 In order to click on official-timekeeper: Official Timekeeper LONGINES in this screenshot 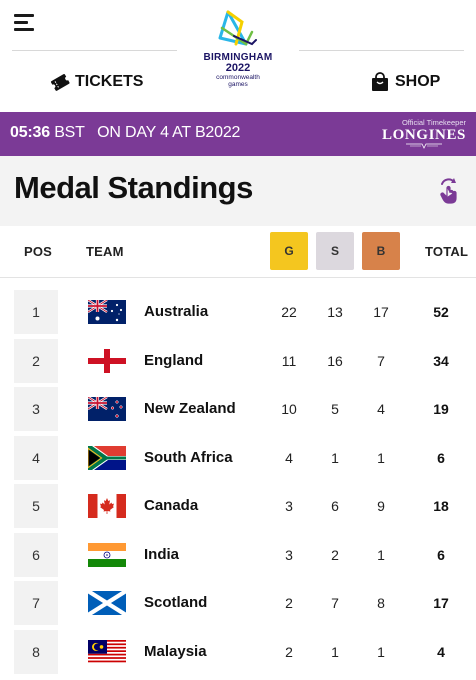, I will do `click(424, 133)`.